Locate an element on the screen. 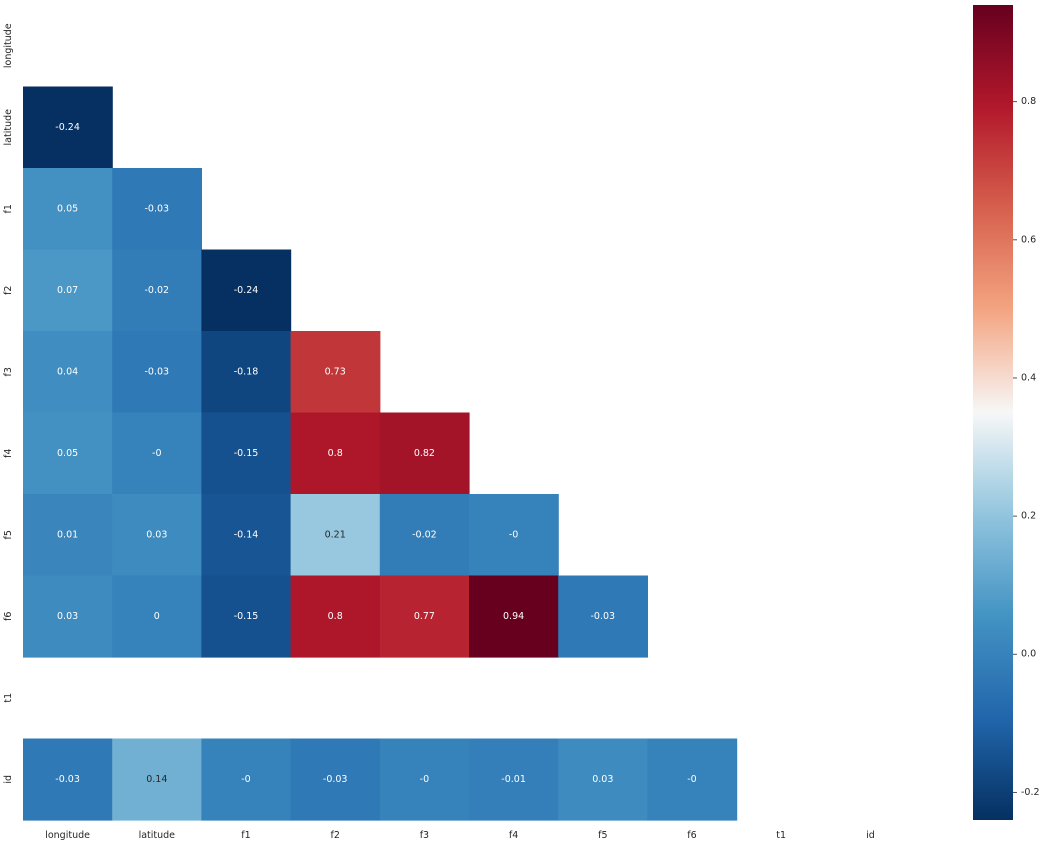 This screenshot has height=844, width=1047. cell-value-label: -0.18 is located at coordinates (246, 371).